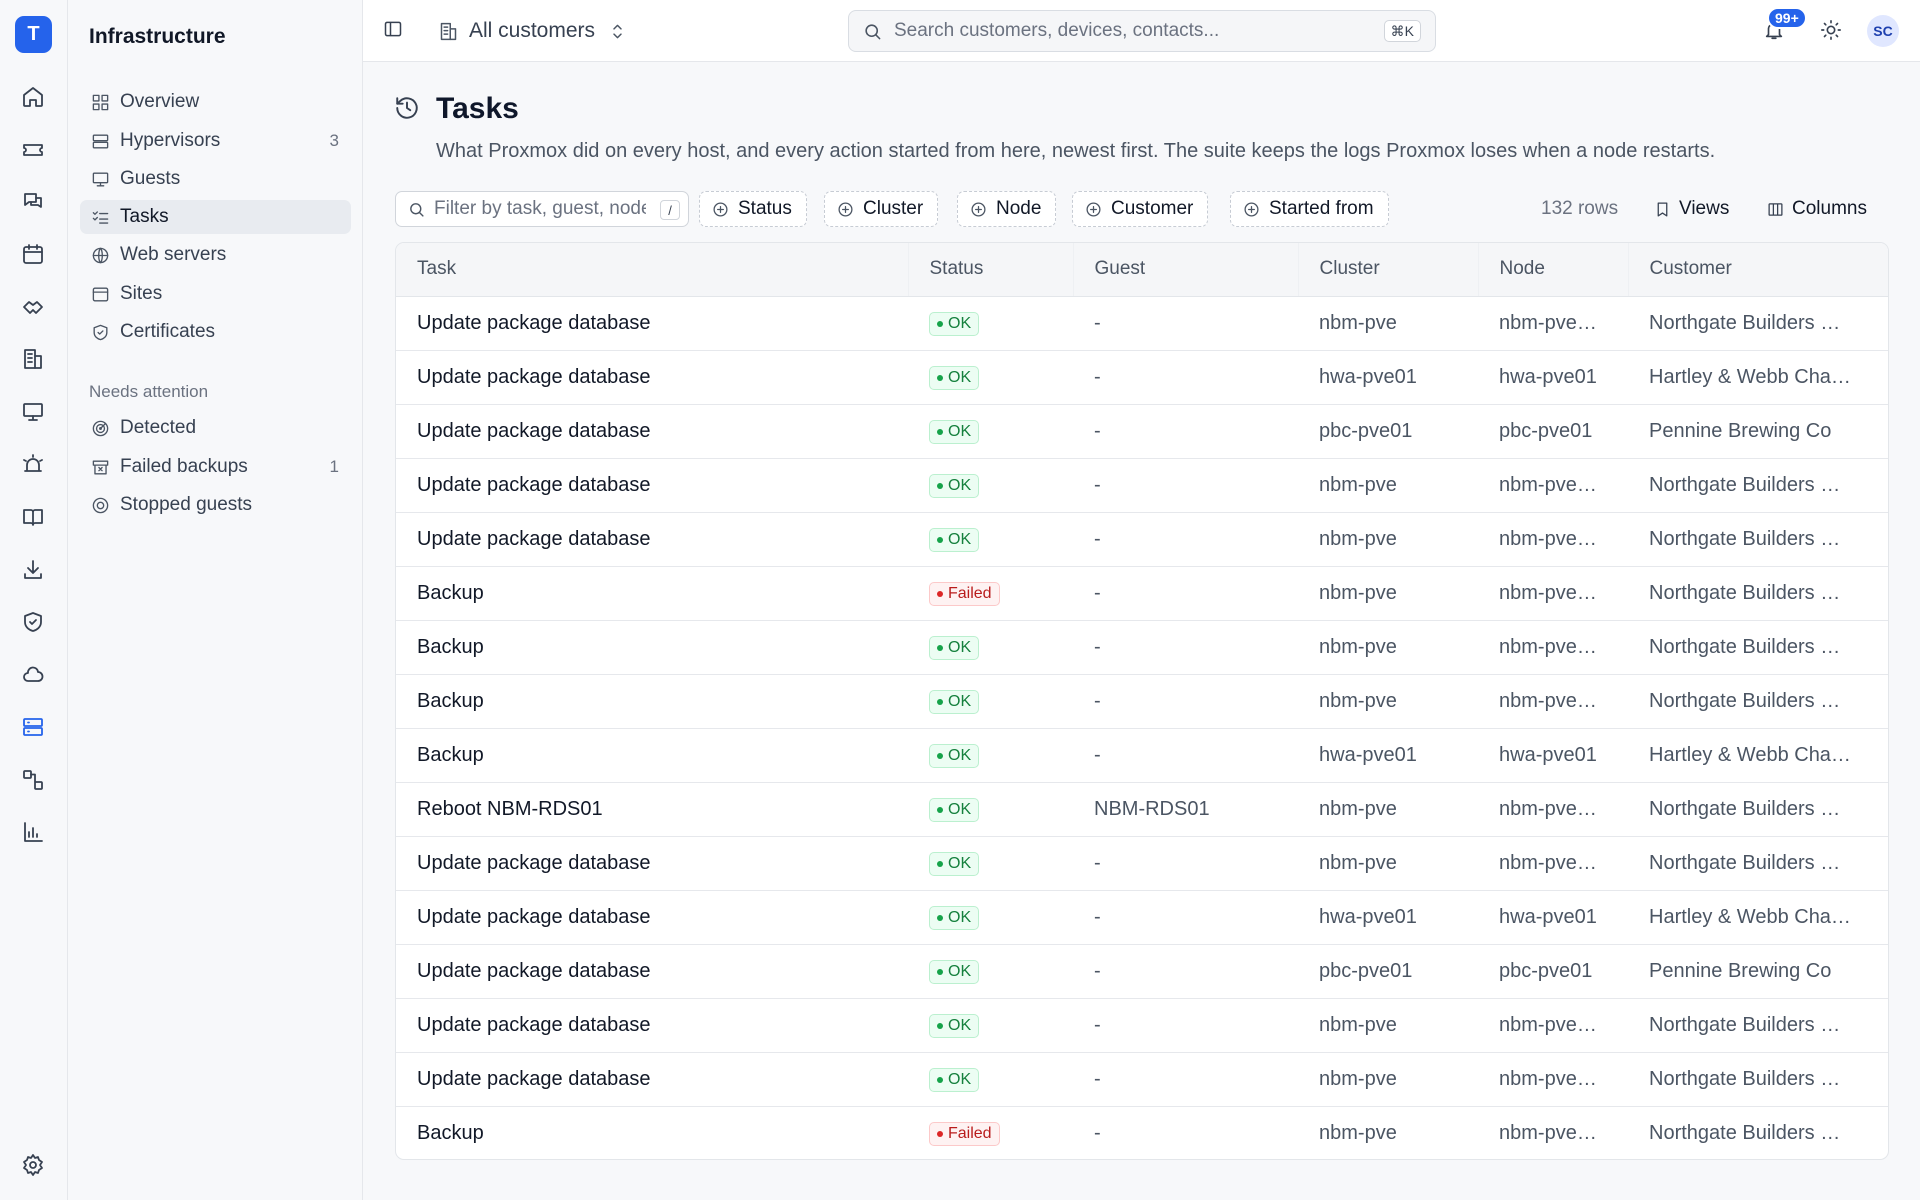 The image size is (1920, 1200). Describe the element at coordinates (1553, 270) in the screenshot. I see `column-header-node: Node` at that location.